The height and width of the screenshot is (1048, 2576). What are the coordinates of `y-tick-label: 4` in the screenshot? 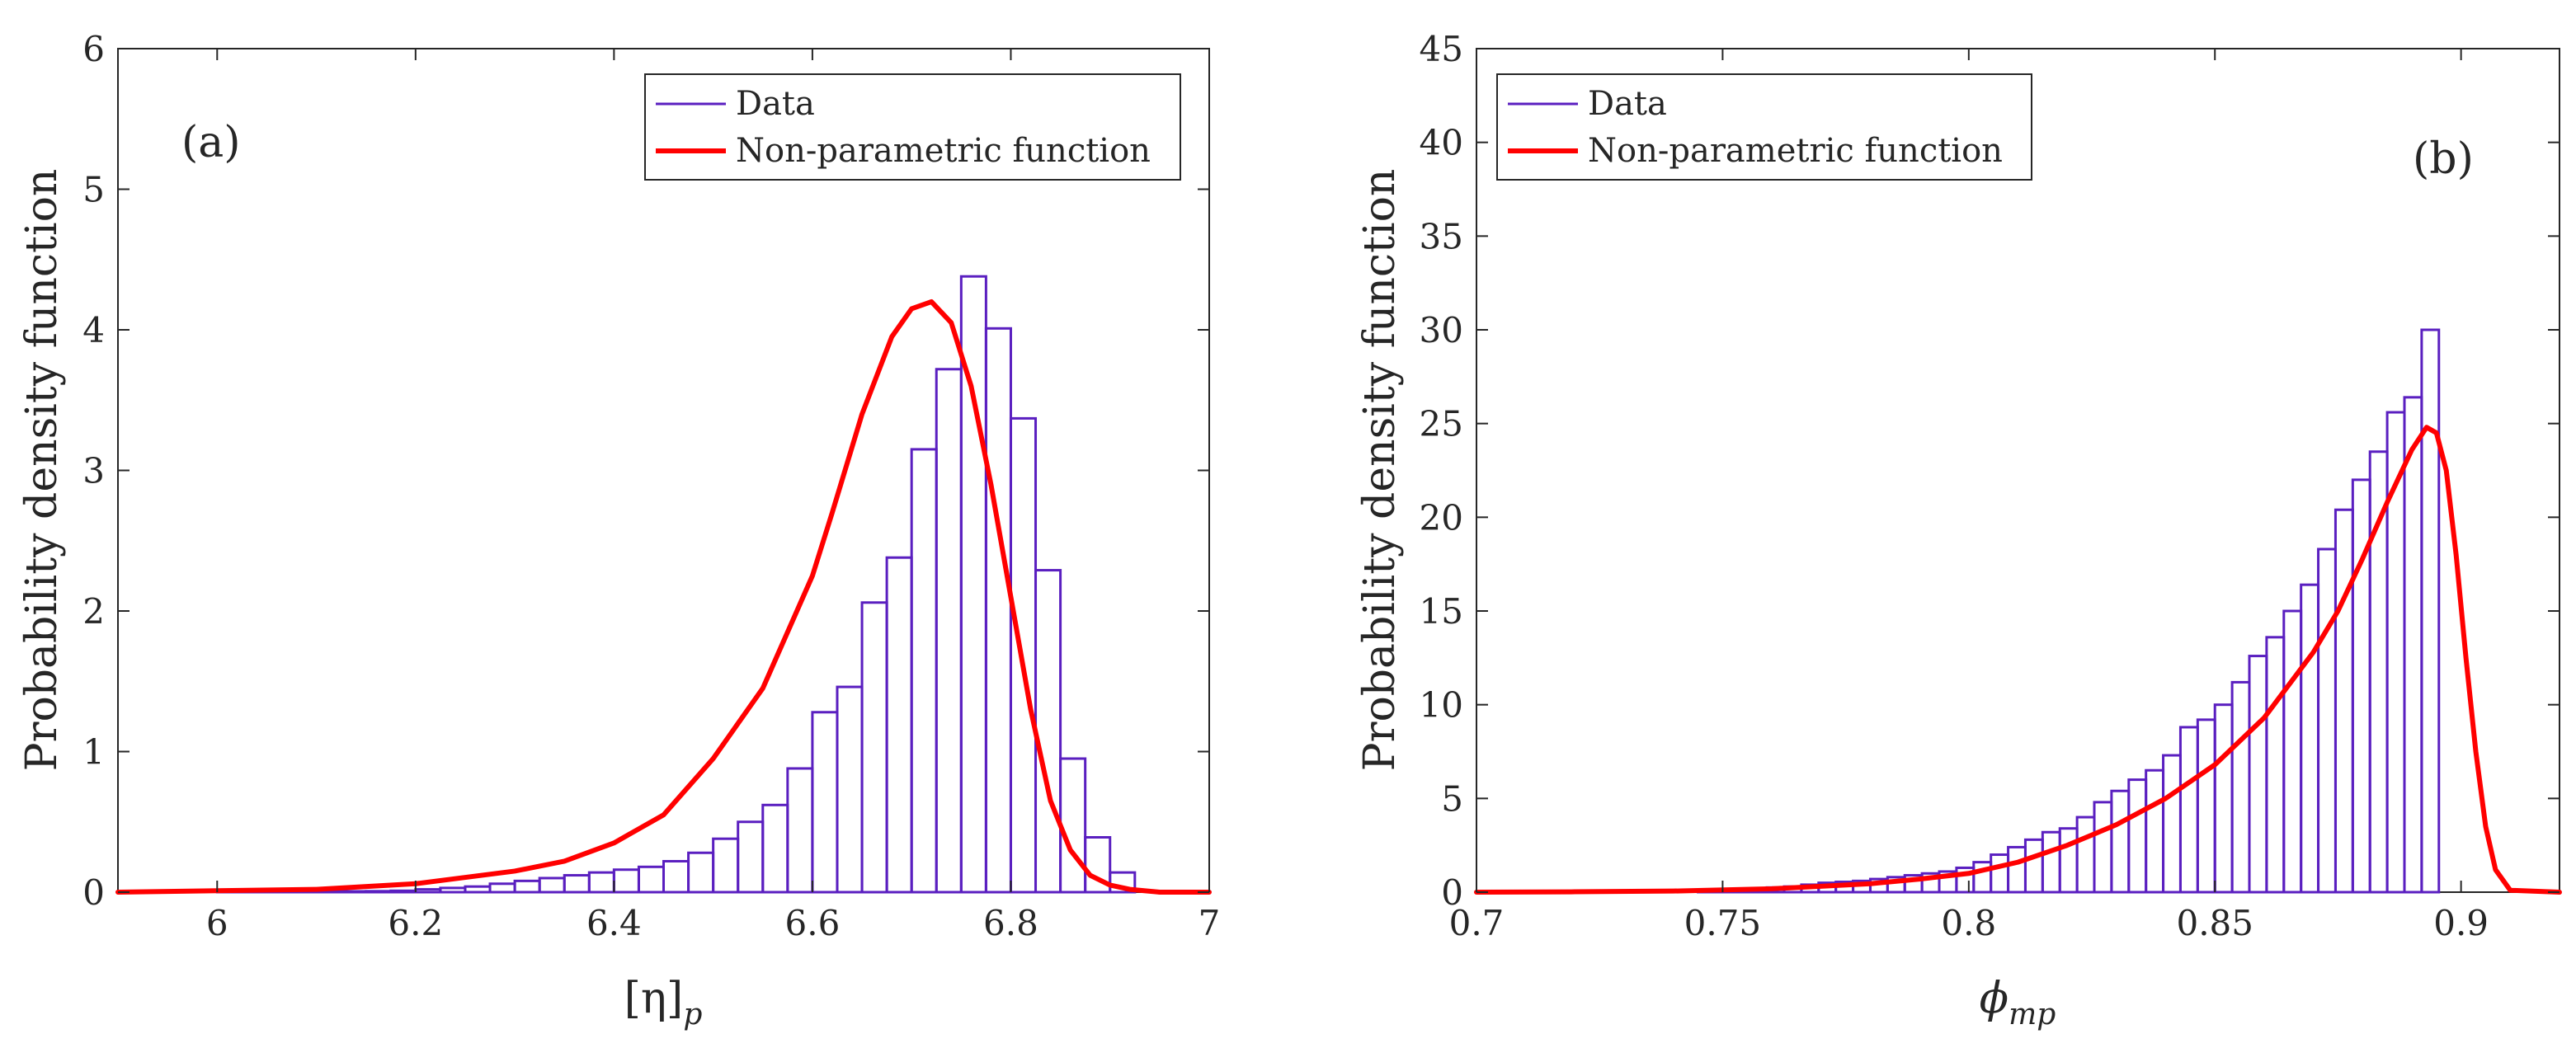 It's located at (93, 330).